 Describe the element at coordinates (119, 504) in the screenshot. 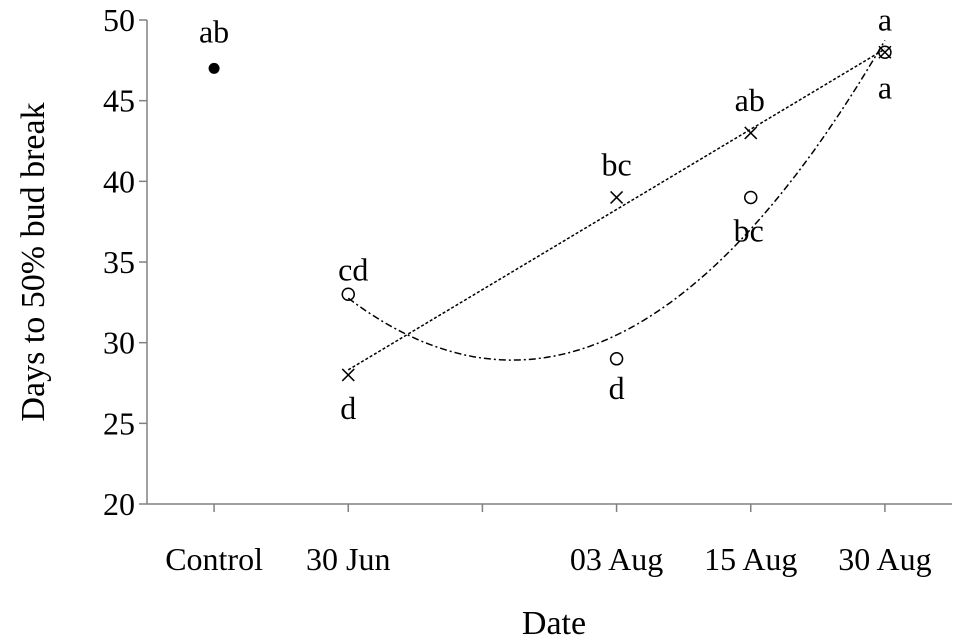

I see `y-tick-label: 20` at that location.